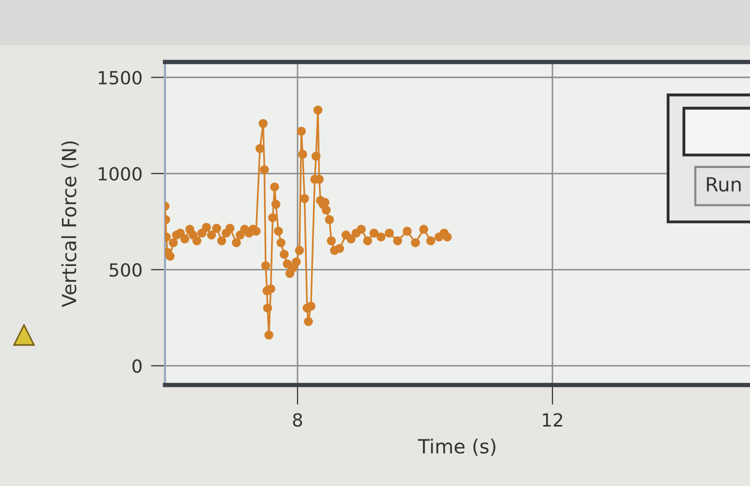 This screenshot has height=486, width=750. Describe the element at coordinates (297, 420) in the screenshot. I see `x-tick-label: 8` at that location.